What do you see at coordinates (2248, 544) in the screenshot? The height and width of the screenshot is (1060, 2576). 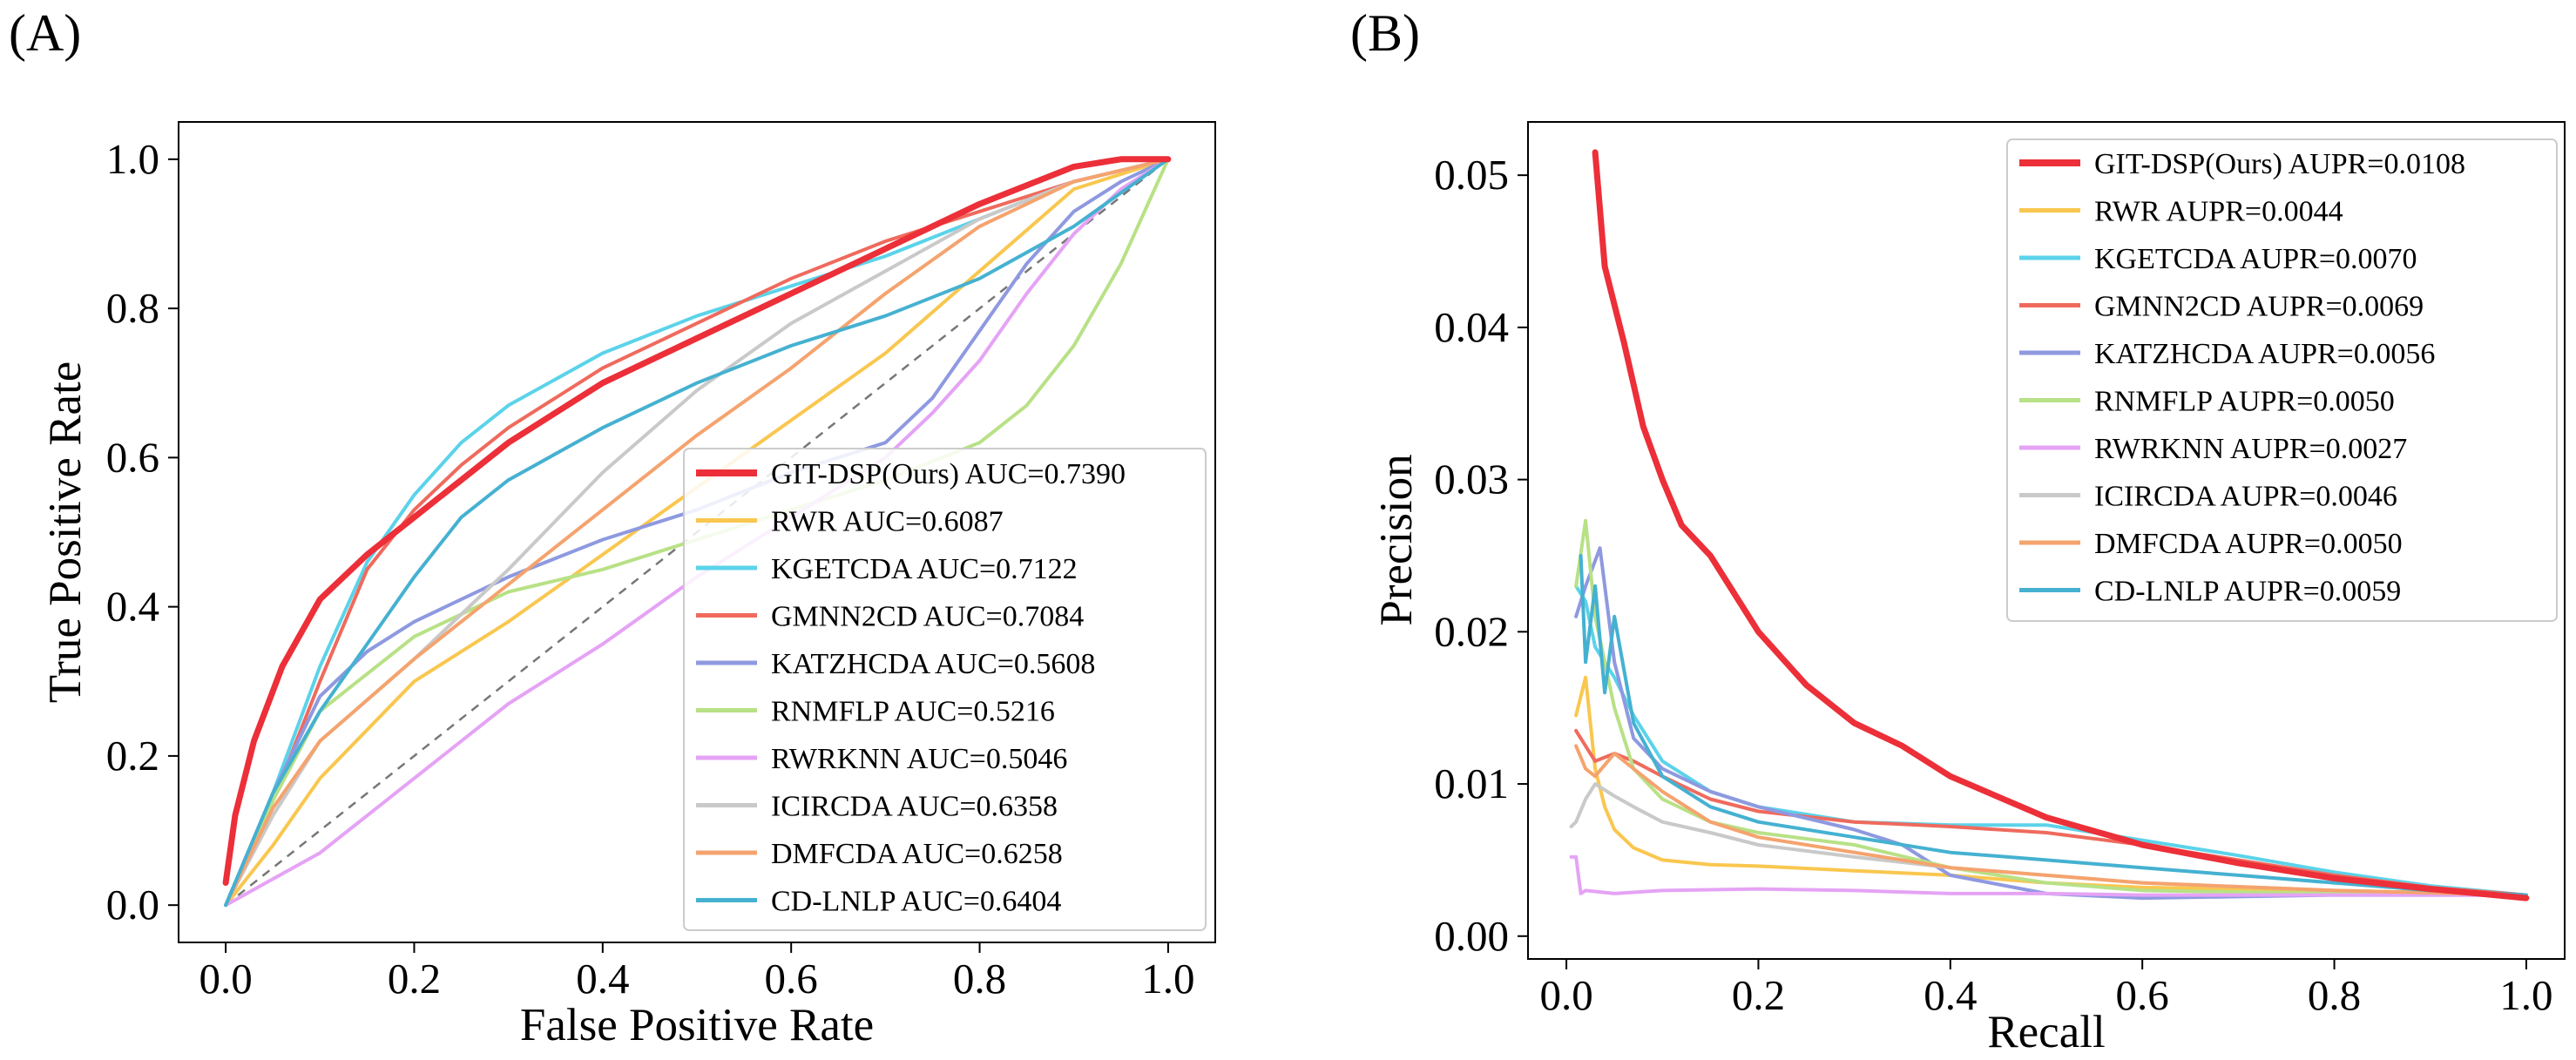 I see `pr-legend-label-8: DMFCDA AUPR=0.0050` at bounding box center [2248, 544].